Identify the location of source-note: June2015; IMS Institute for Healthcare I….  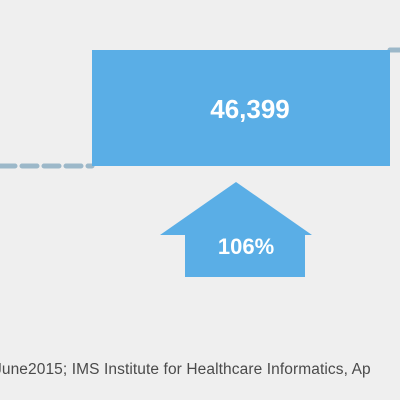
(185, 369).